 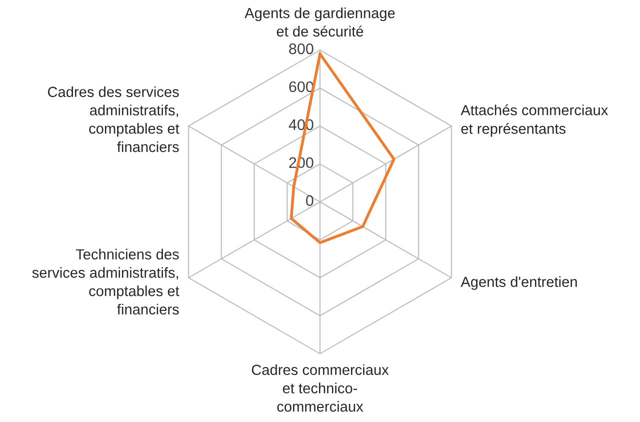 What do you see at coordinates (310, 200) in the screenshot?
I see `y-tick-label: 0` at bounding box center [310, 200].